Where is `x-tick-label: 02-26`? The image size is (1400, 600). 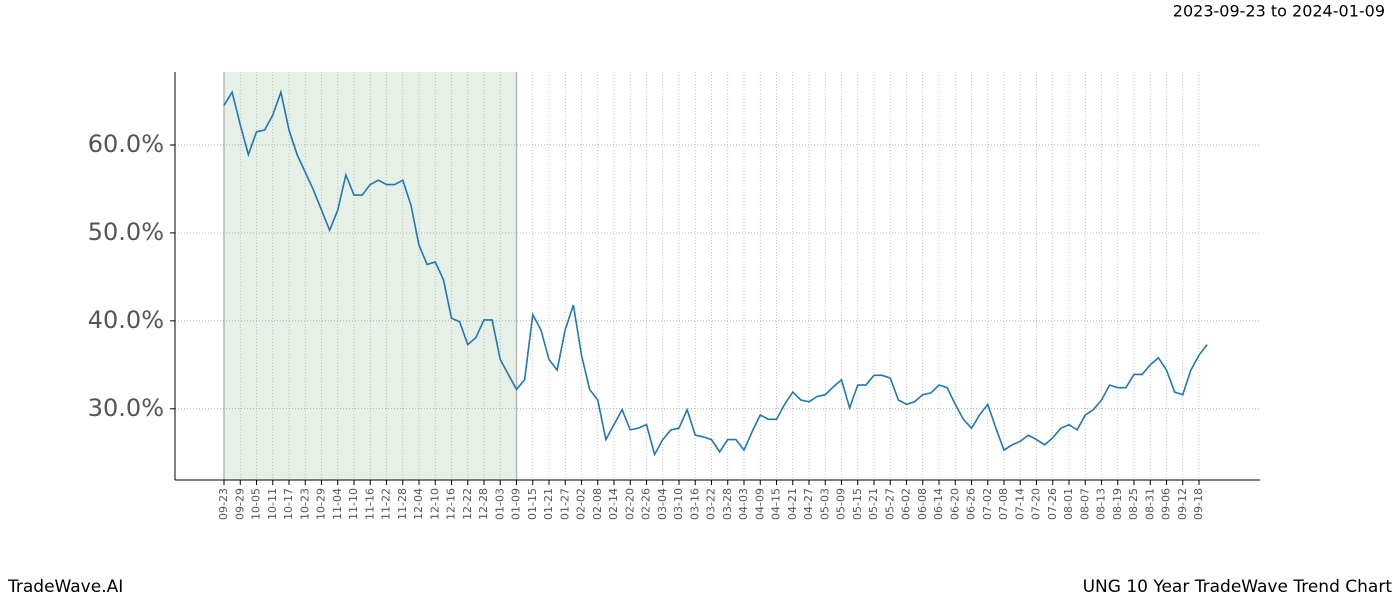
x-tick-label: 02-26 is located at coordinates (646, 504).